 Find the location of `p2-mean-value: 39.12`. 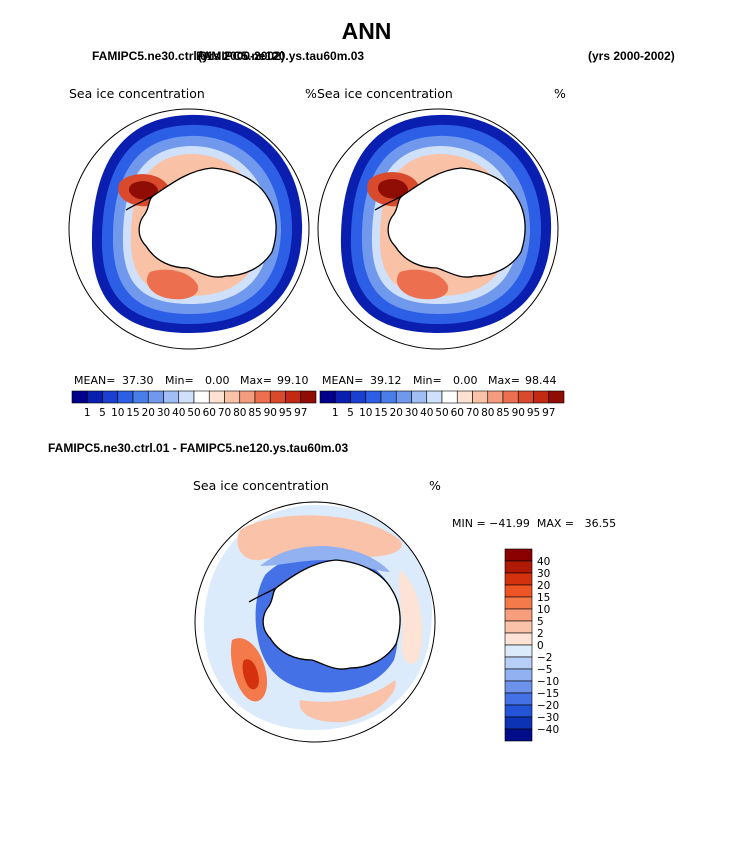

p2-mean-value: 39.12 is located at coordinates (386, 380).